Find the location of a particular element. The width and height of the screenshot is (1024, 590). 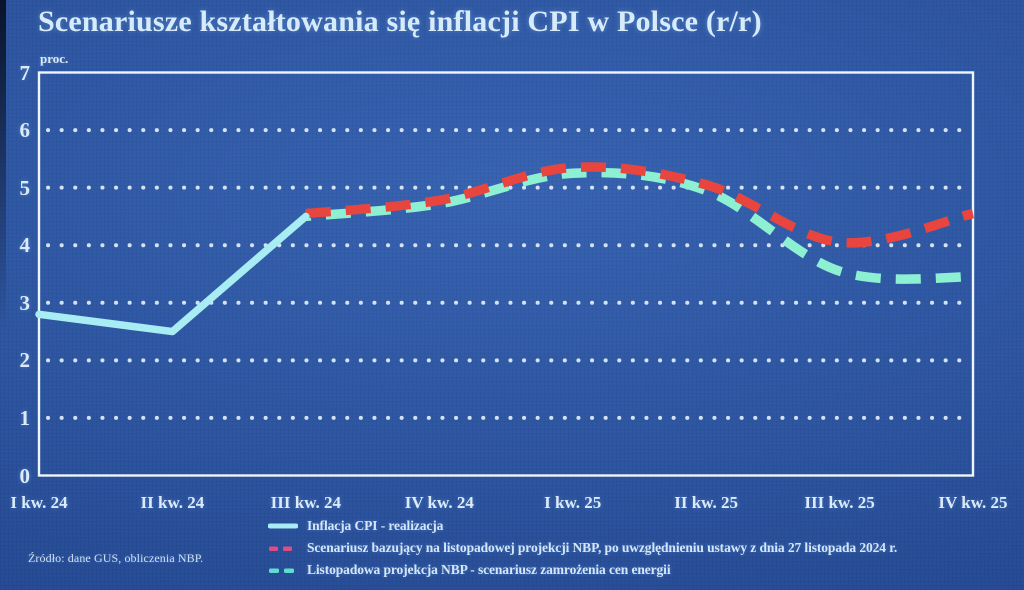

y-tick-label-5: 5 is located at coordinates (25, 187).